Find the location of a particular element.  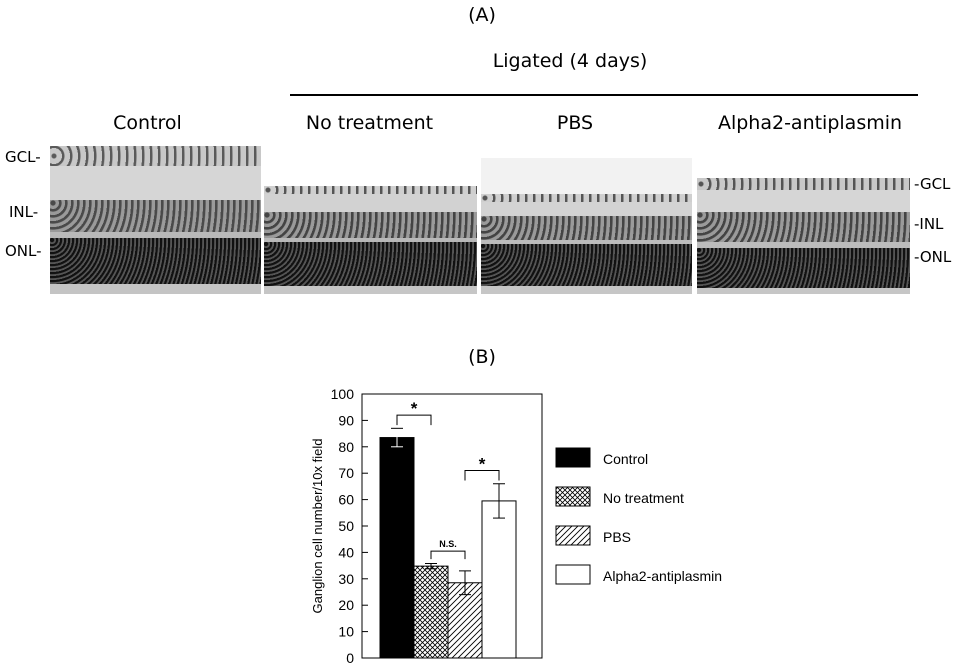

legend-label: Alpha2-antiplasmin is located at coordinates (662, 576).